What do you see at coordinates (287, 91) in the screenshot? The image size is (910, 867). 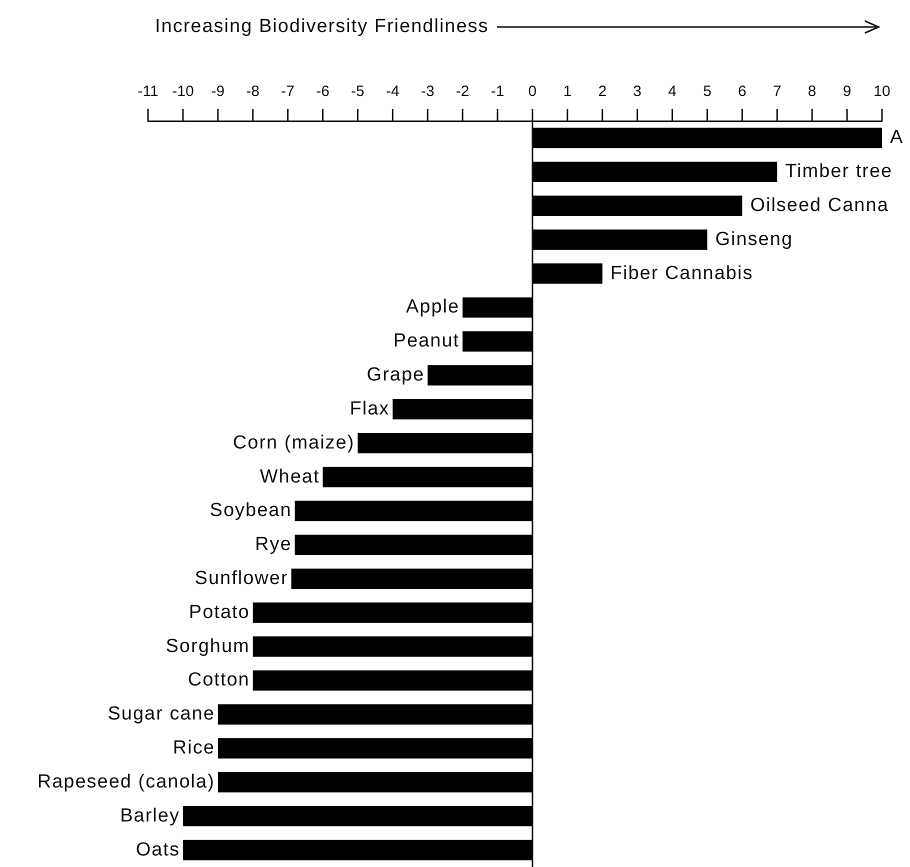 I see `x-tick-label: -7` at bounding box center [287, 91].